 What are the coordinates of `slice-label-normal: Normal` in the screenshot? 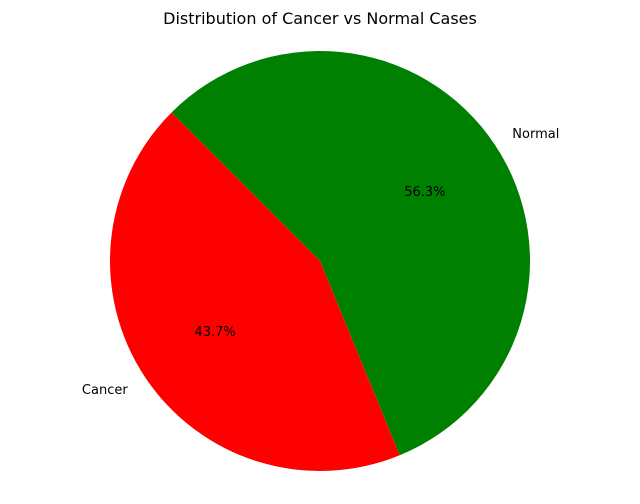 It's located at (535, 134).